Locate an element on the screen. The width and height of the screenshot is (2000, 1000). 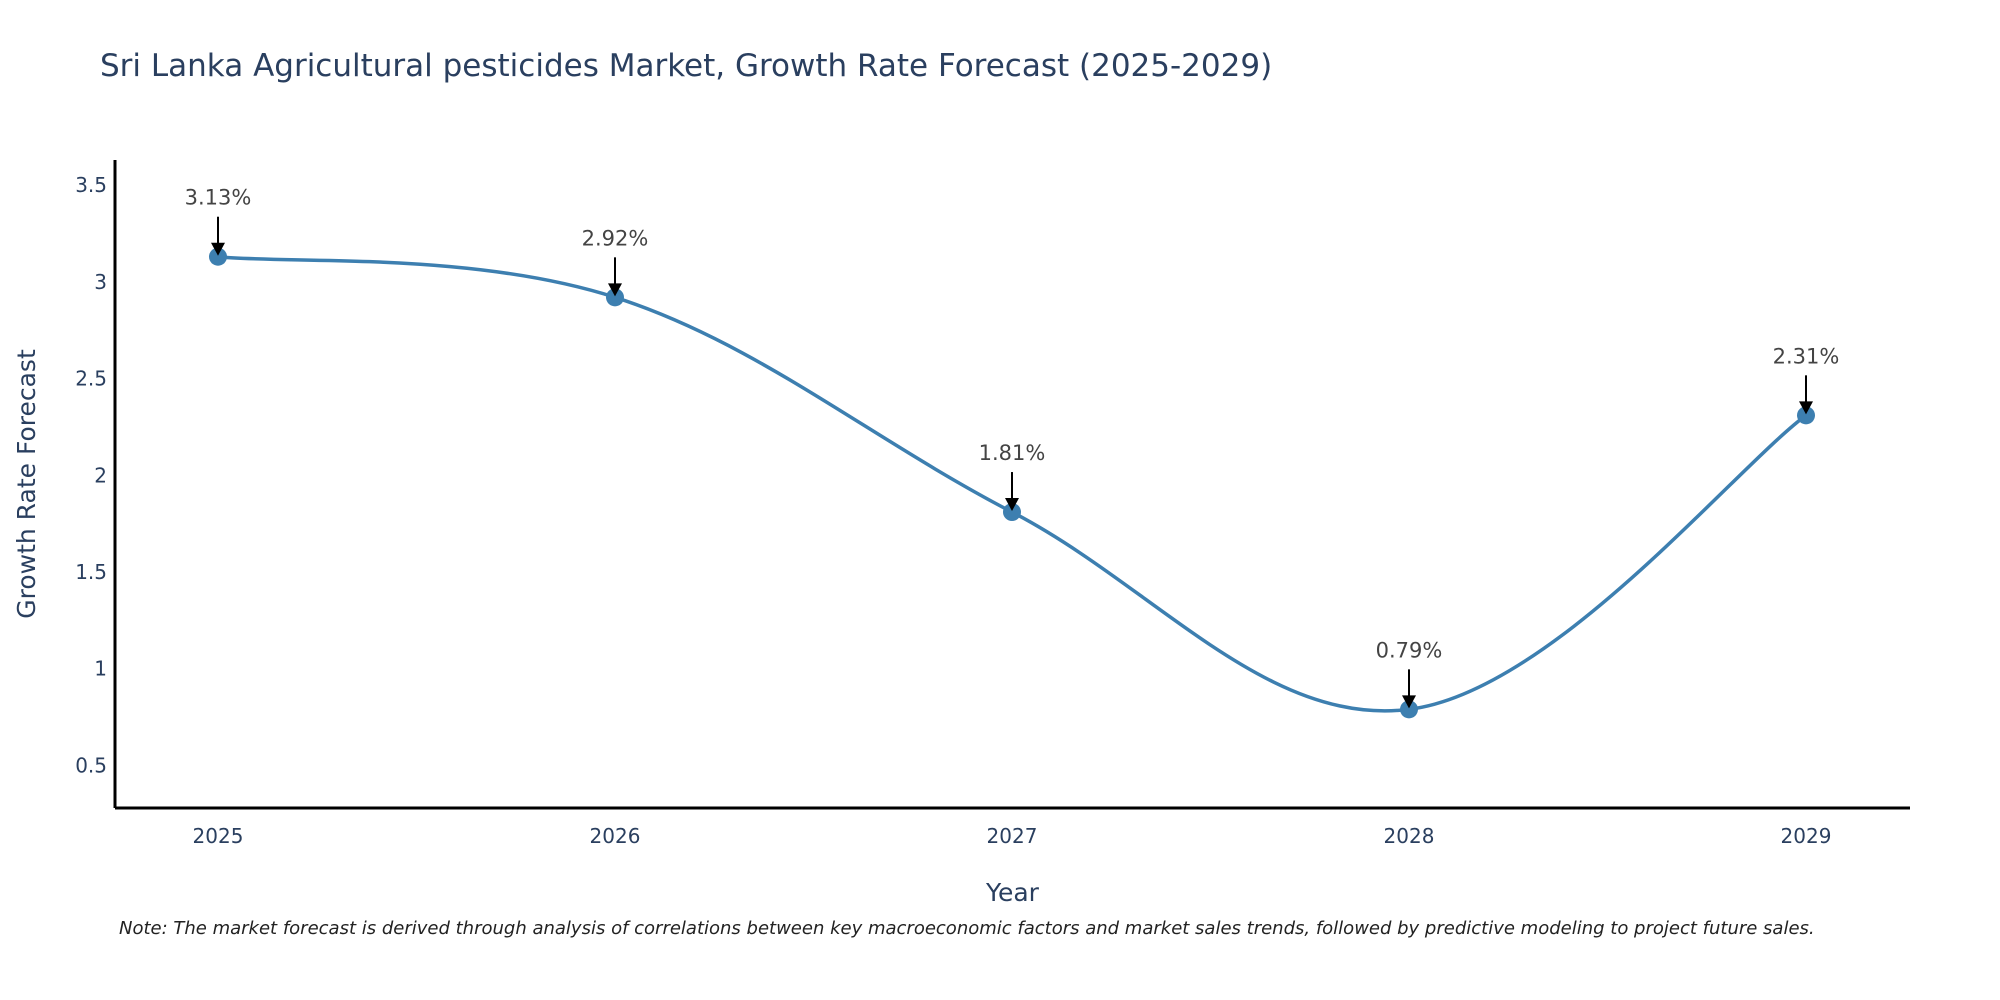
data-label: 1.81% is located at coordinates (1012, 453).